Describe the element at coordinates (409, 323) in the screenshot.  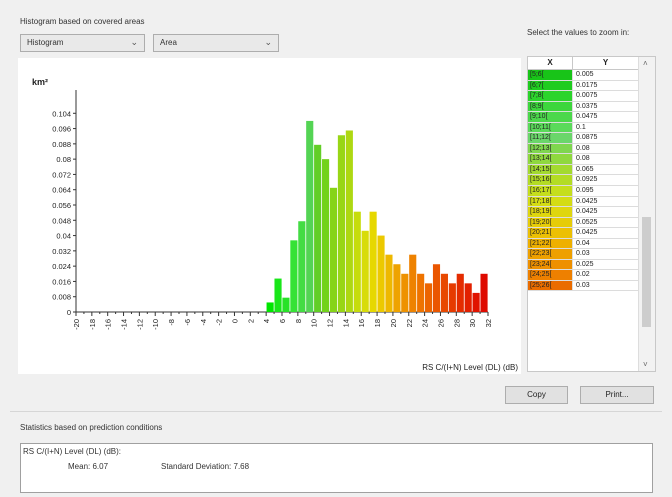
I see `x-tick-label: 22` at that location.